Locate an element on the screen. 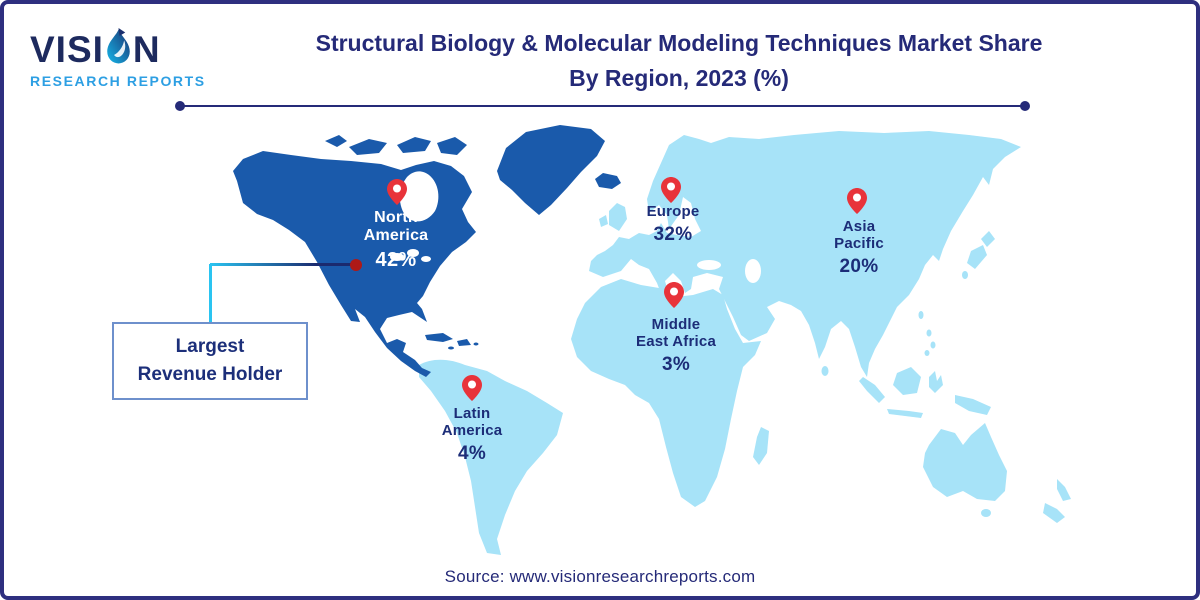  label-north-america-line2: America is located at coordinates (396, 236).